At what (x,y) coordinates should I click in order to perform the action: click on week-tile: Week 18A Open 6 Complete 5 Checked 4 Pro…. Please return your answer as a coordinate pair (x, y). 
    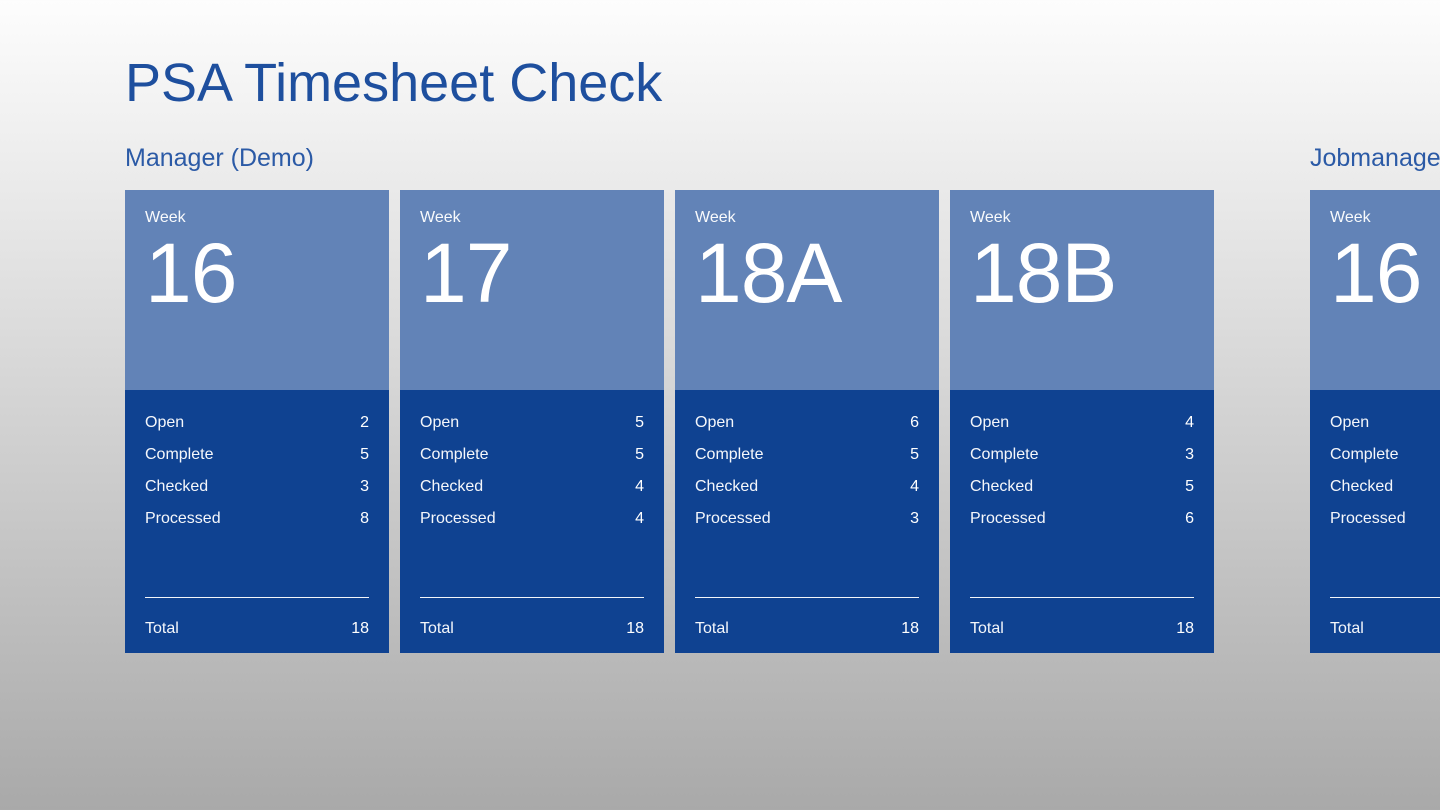
    Looking at the image, I should click on (807, 421).